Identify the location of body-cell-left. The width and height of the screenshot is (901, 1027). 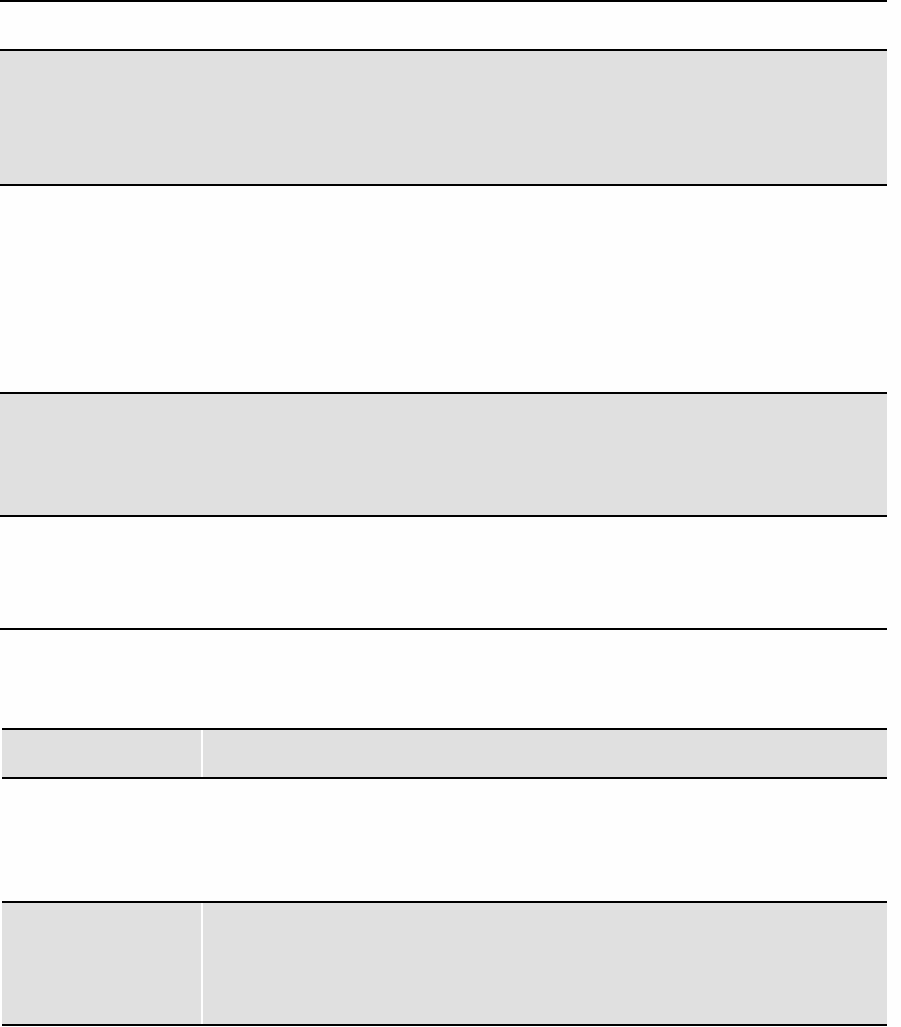
(101, 963).